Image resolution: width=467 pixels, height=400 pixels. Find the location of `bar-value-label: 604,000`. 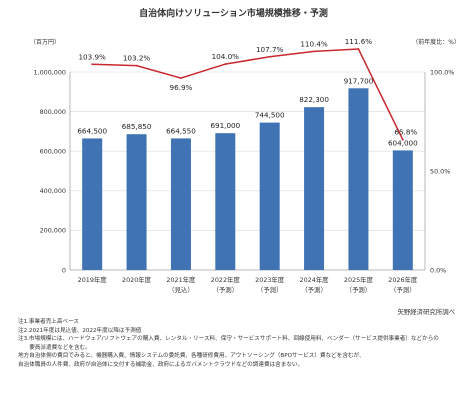

bar-value-label: 604,000 is located at coordinates (403, 142).